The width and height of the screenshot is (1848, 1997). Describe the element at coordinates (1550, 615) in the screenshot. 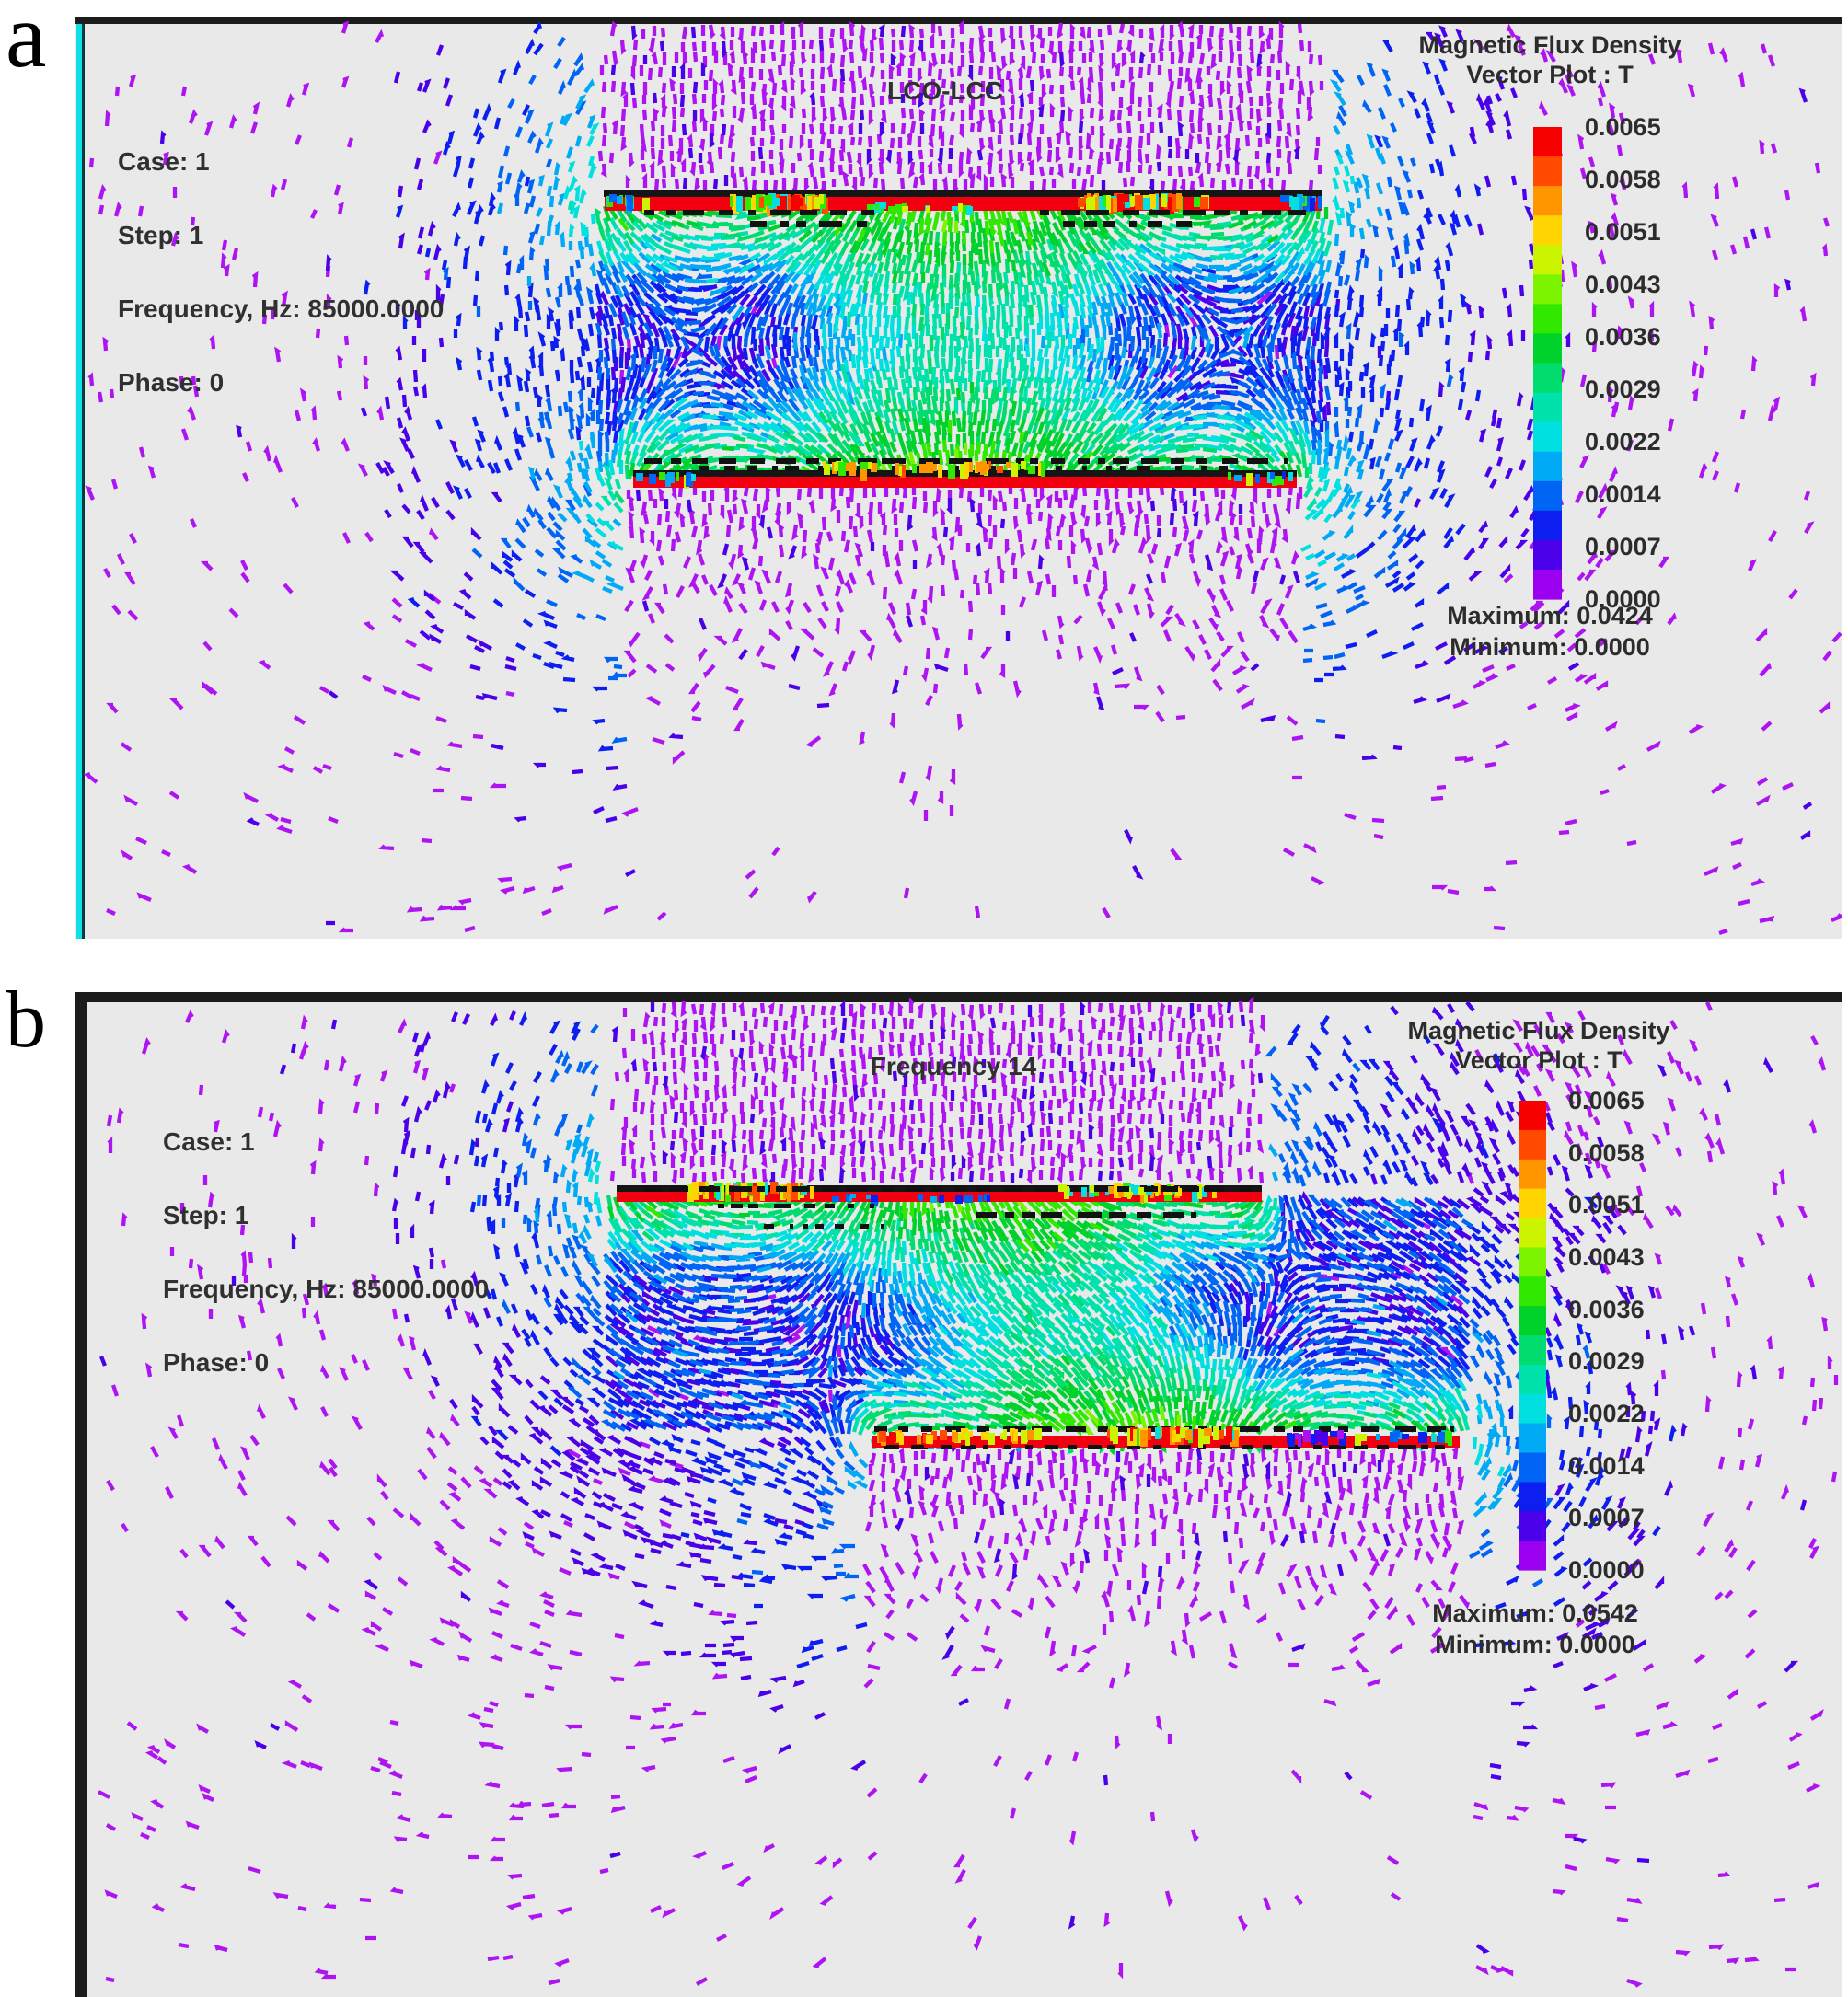

I see `svg-text: Maximum: 0.0424` at that location.